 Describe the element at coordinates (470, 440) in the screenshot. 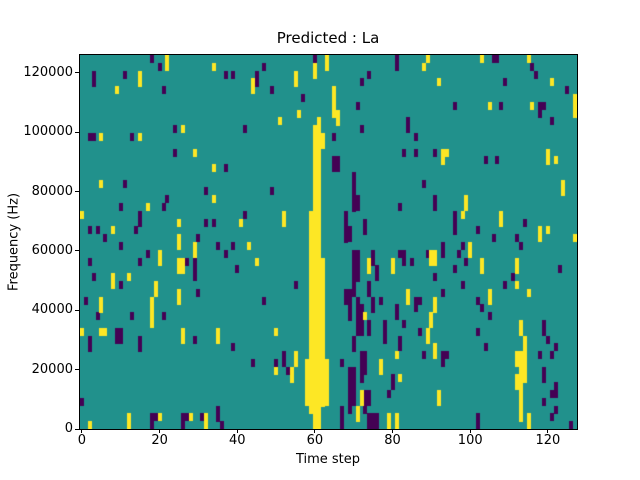

I see `x-tick-label: 100` at that location.